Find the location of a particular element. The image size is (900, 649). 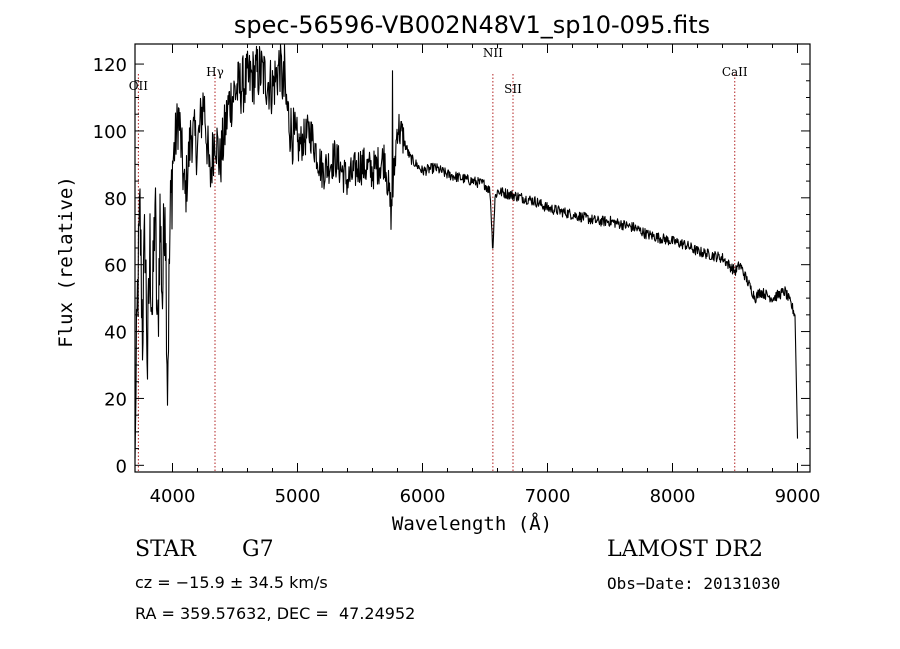

x-tick-label: 8000 is located at coordinates (673, 496).